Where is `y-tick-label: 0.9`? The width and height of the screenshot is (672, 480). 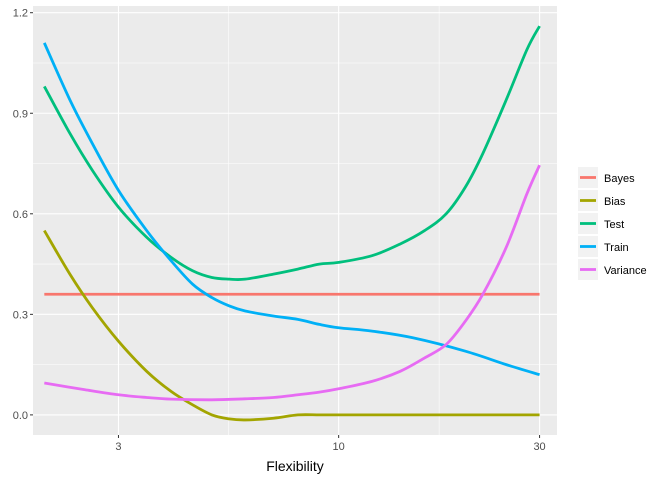
y-tick-label: 0.9 is located at coordinates (20, 114).